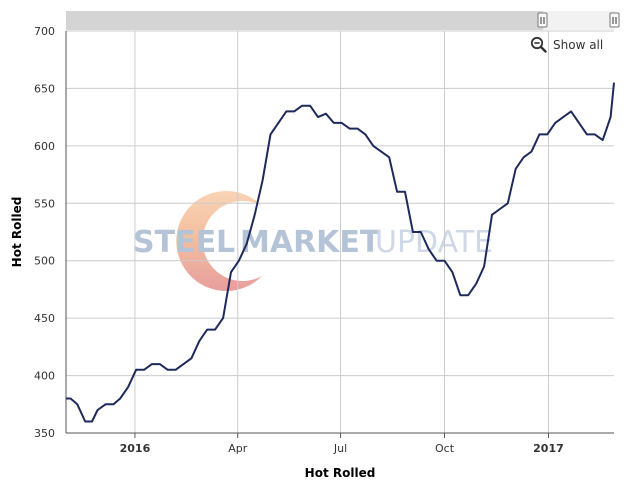  I want to click on x-tick-label: 2016, so click(135, 448).